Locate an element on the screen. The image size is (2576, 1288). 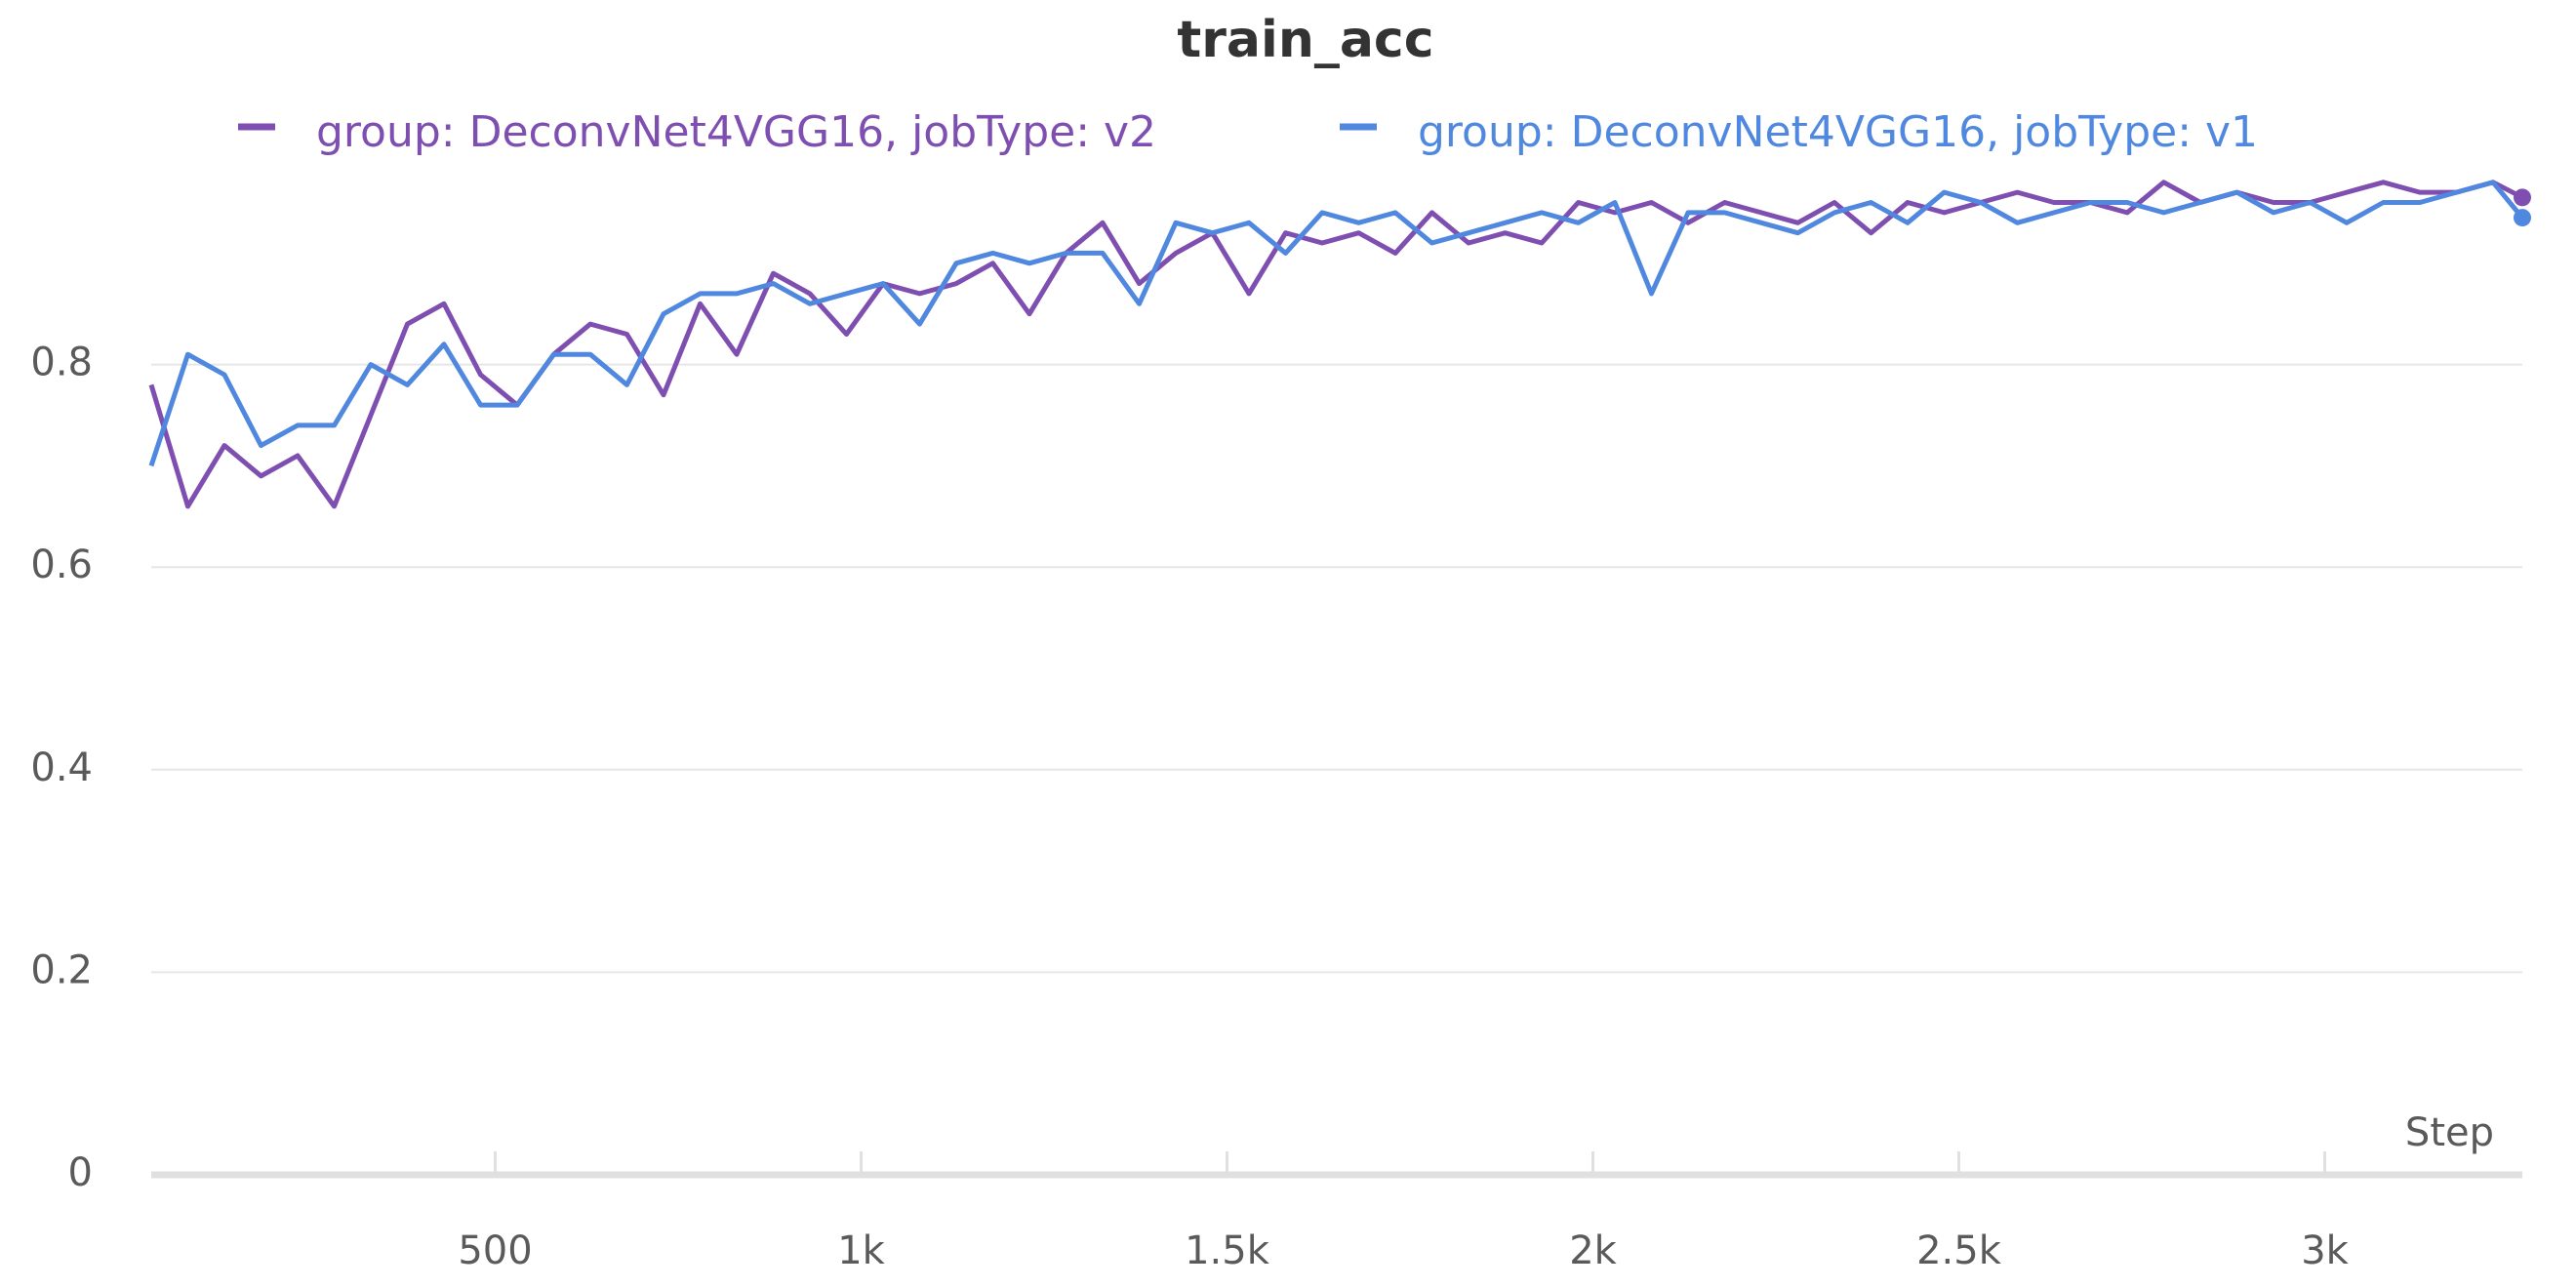
y-tick-label: 0 is located at coordinates (80, 1172).